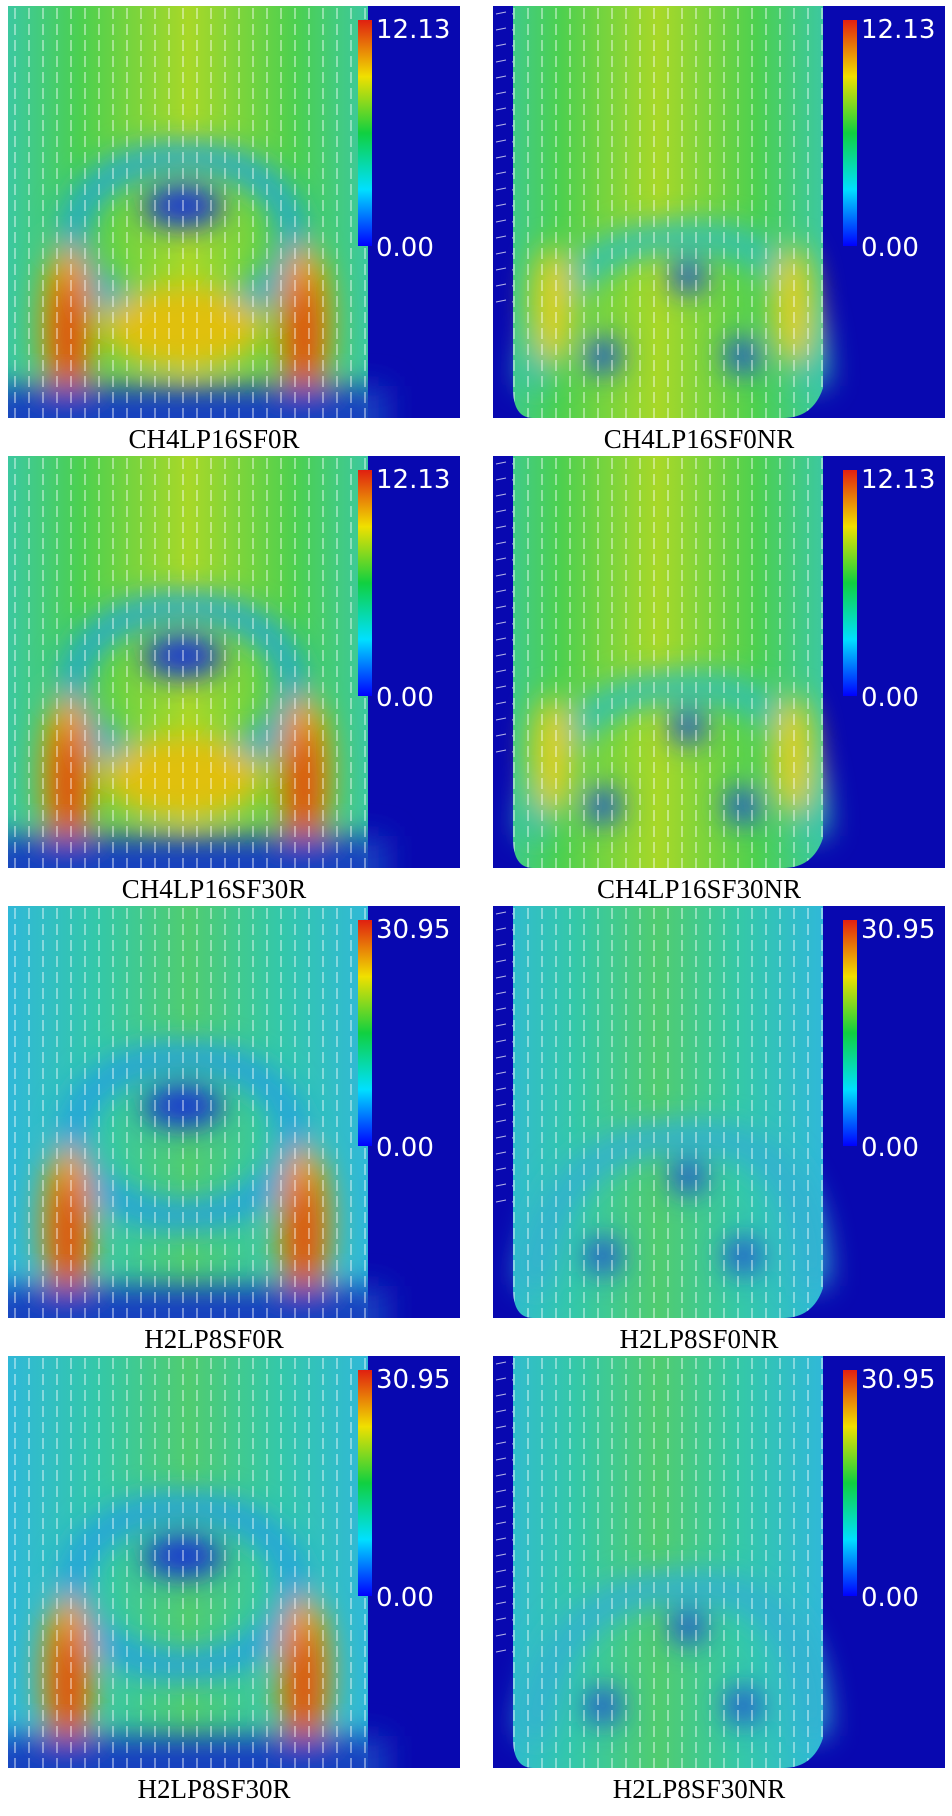 Image resolution: width=952 pixels, height=1816 pixels. Describe the element at coordinates (213, 439) in the screenshot. I see `caption: CH4LP16SF0R` at that location.